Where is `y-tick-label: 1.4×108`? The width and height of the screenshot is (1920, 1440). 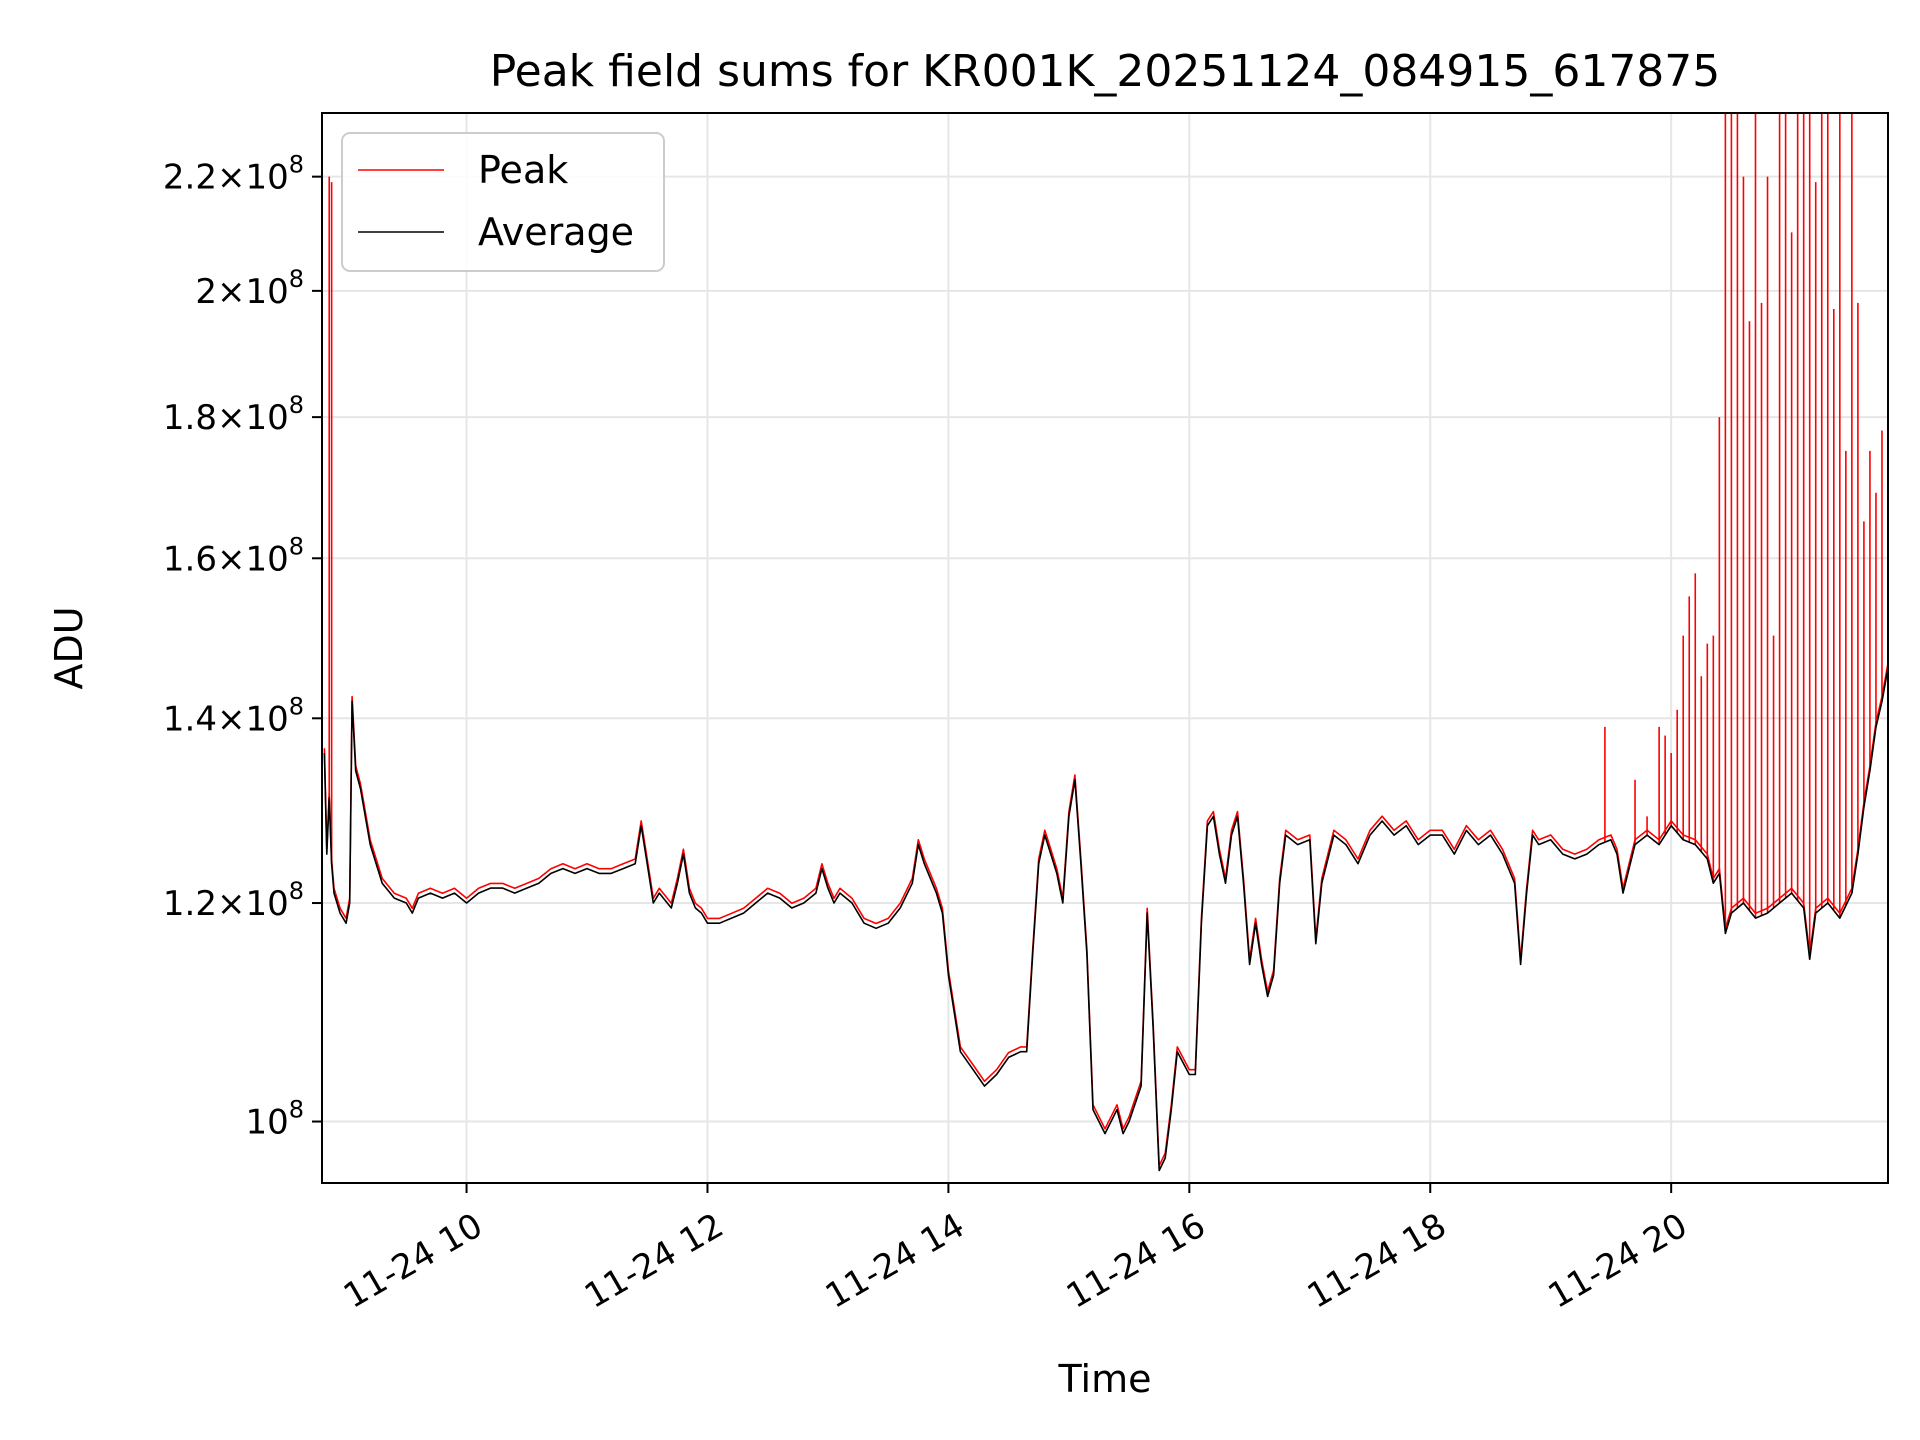 y-tick-label: 1.4×108 is located at coordinates (233, 715).